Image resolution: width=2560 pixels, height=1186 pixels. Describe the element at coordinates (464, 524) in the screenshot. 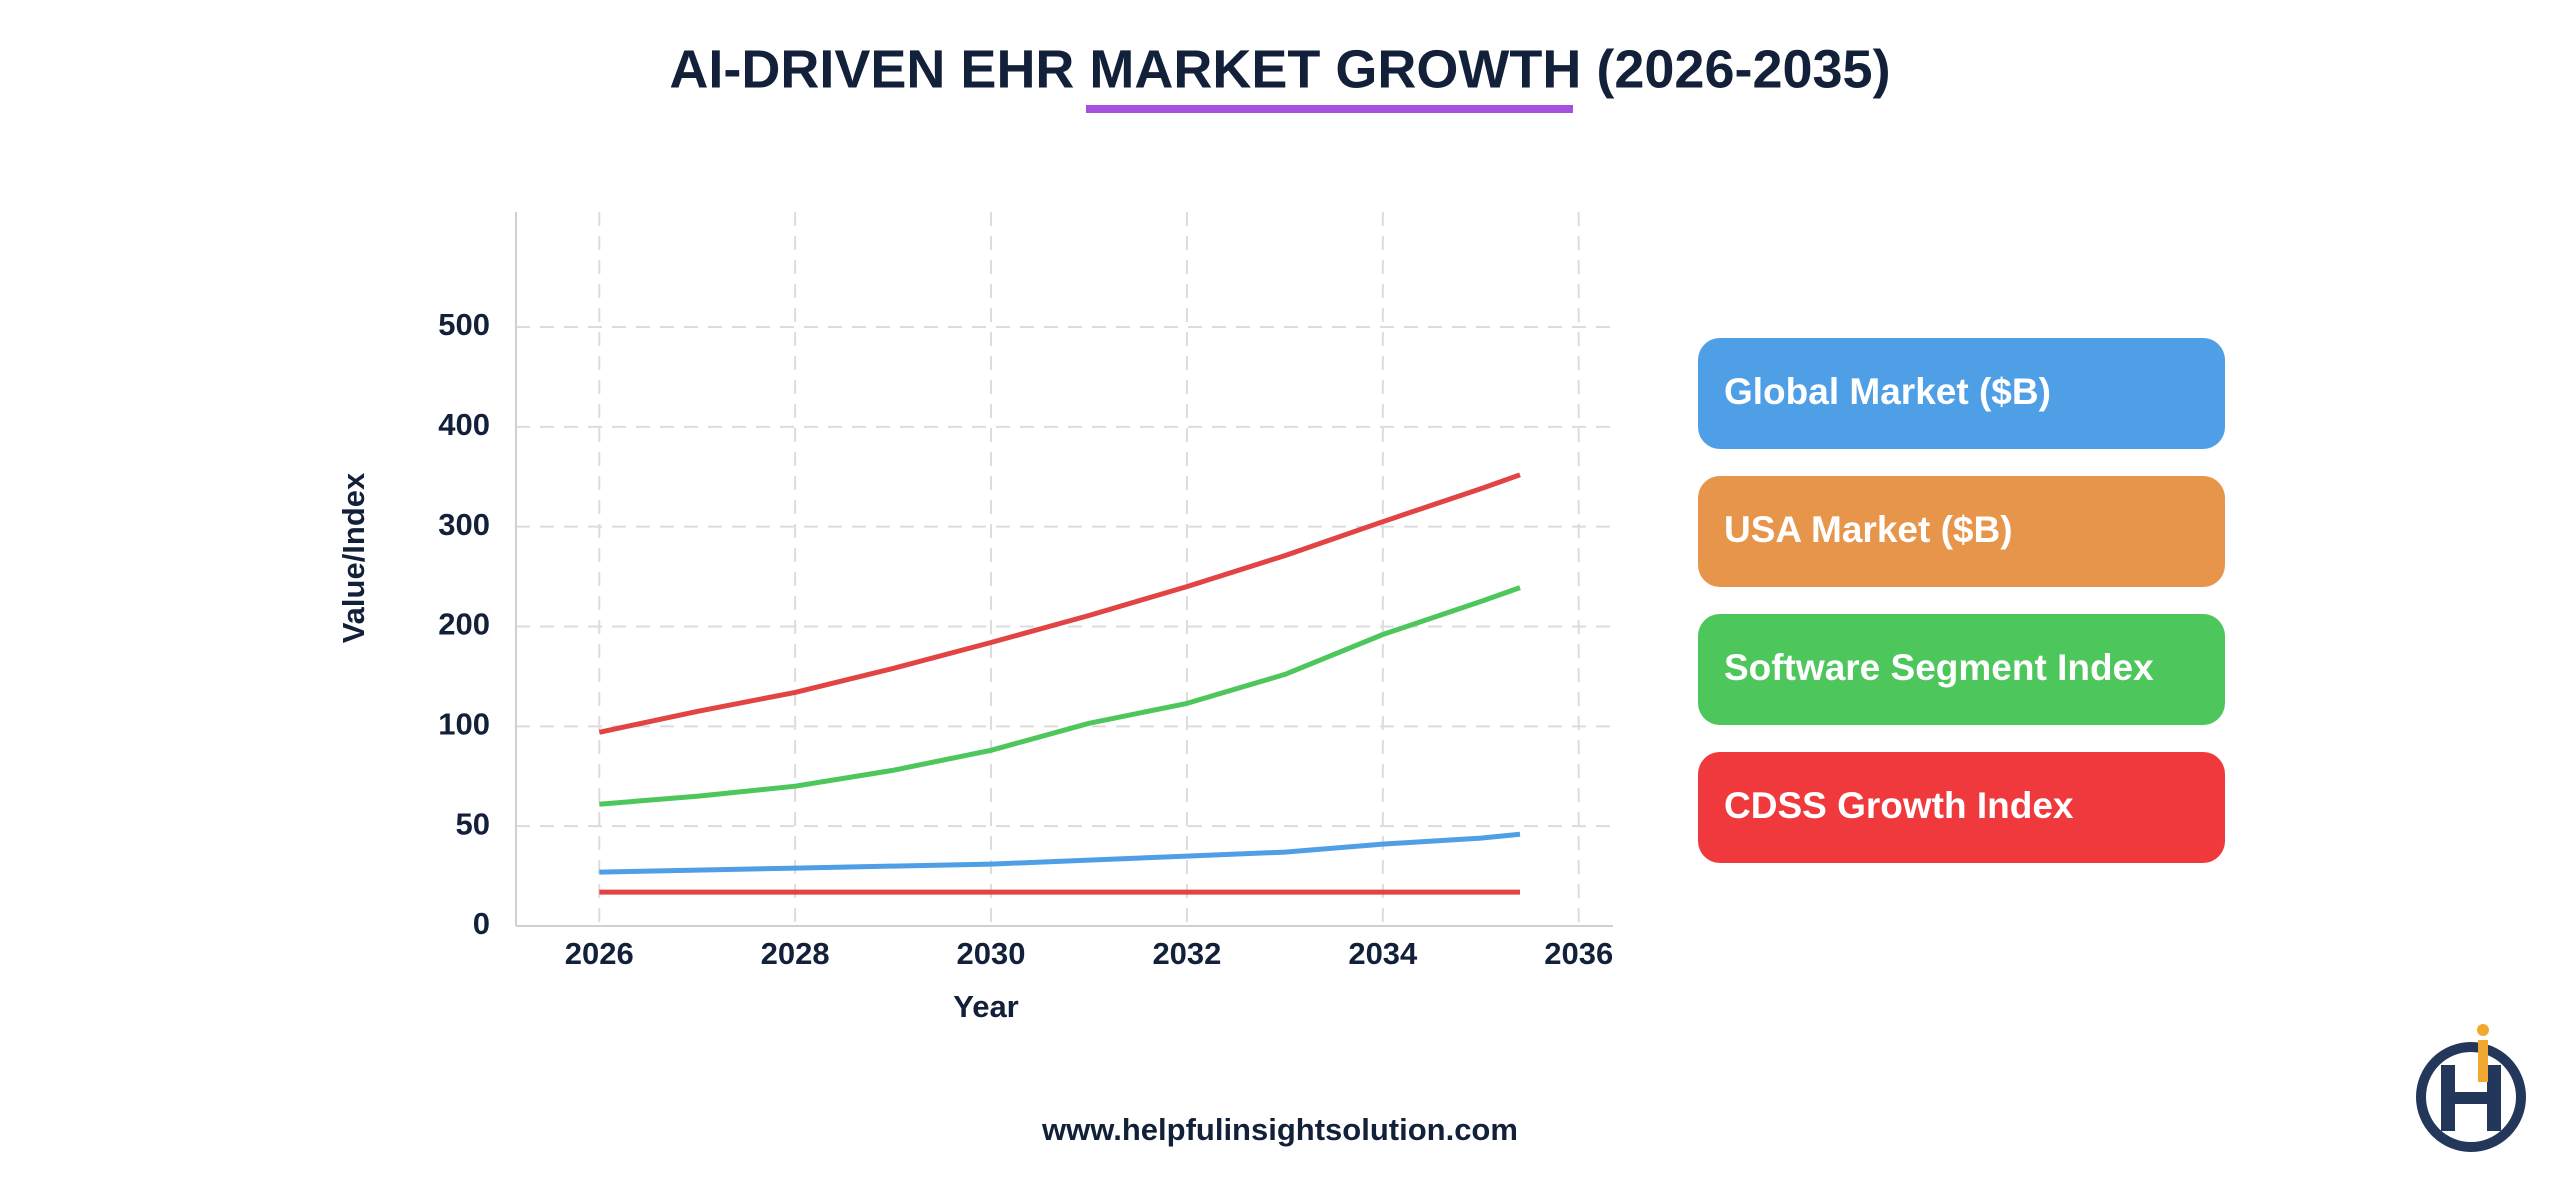

I see `y-tick-label: 300` at that location.